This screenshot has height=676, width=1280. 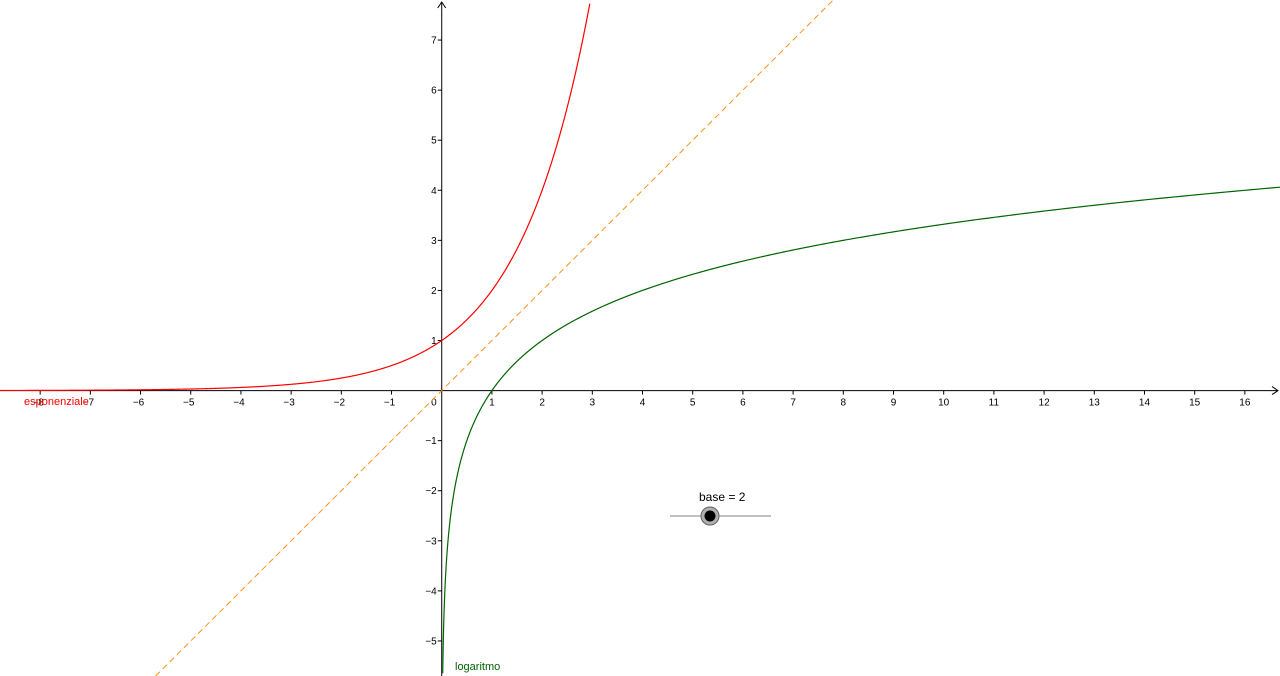 What do you see at coordinates (1045, 403) in the screenshot?
I see `x-tick-label: 12` at bounding box center [1045, 403].